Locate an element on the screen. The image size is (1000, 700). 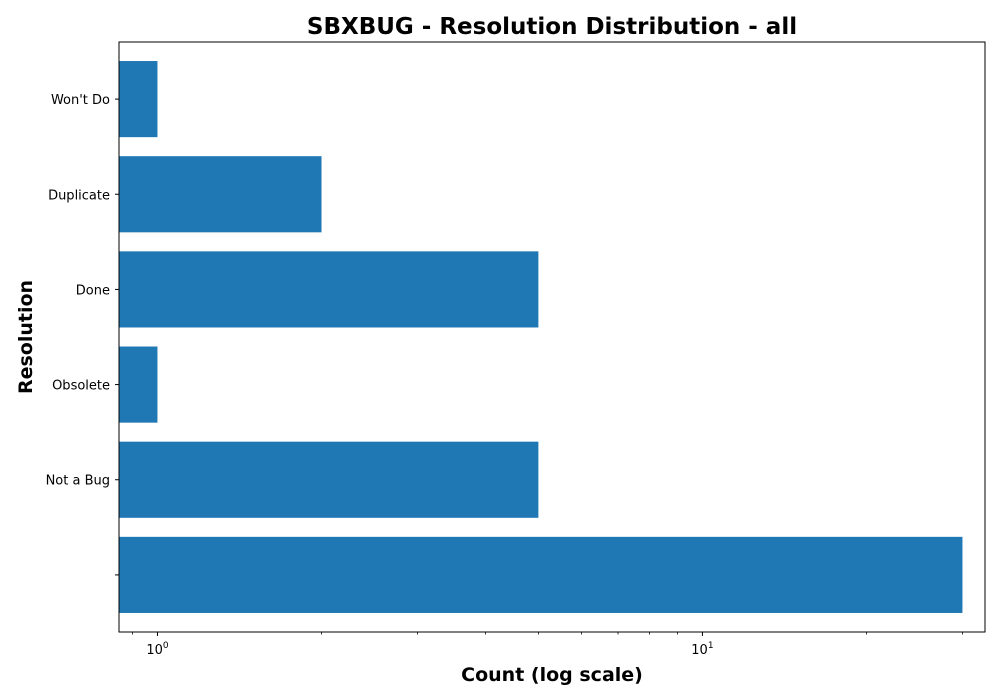
x-axis-label: Count (log scale) is located at coordinates (552, 675).